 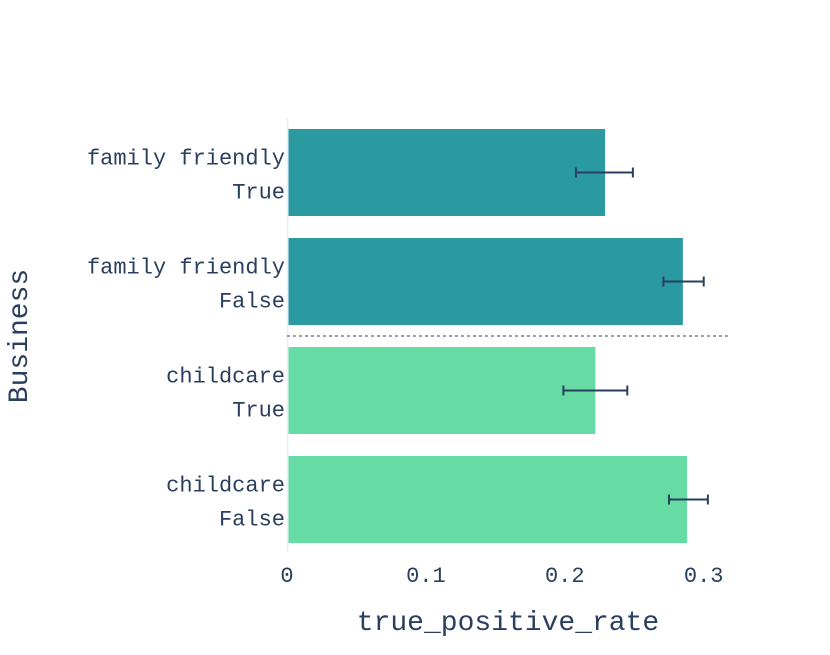 I want to click on x-tick-labels: 0 0.1 0.2 0.3, so click(x=501, y=576).